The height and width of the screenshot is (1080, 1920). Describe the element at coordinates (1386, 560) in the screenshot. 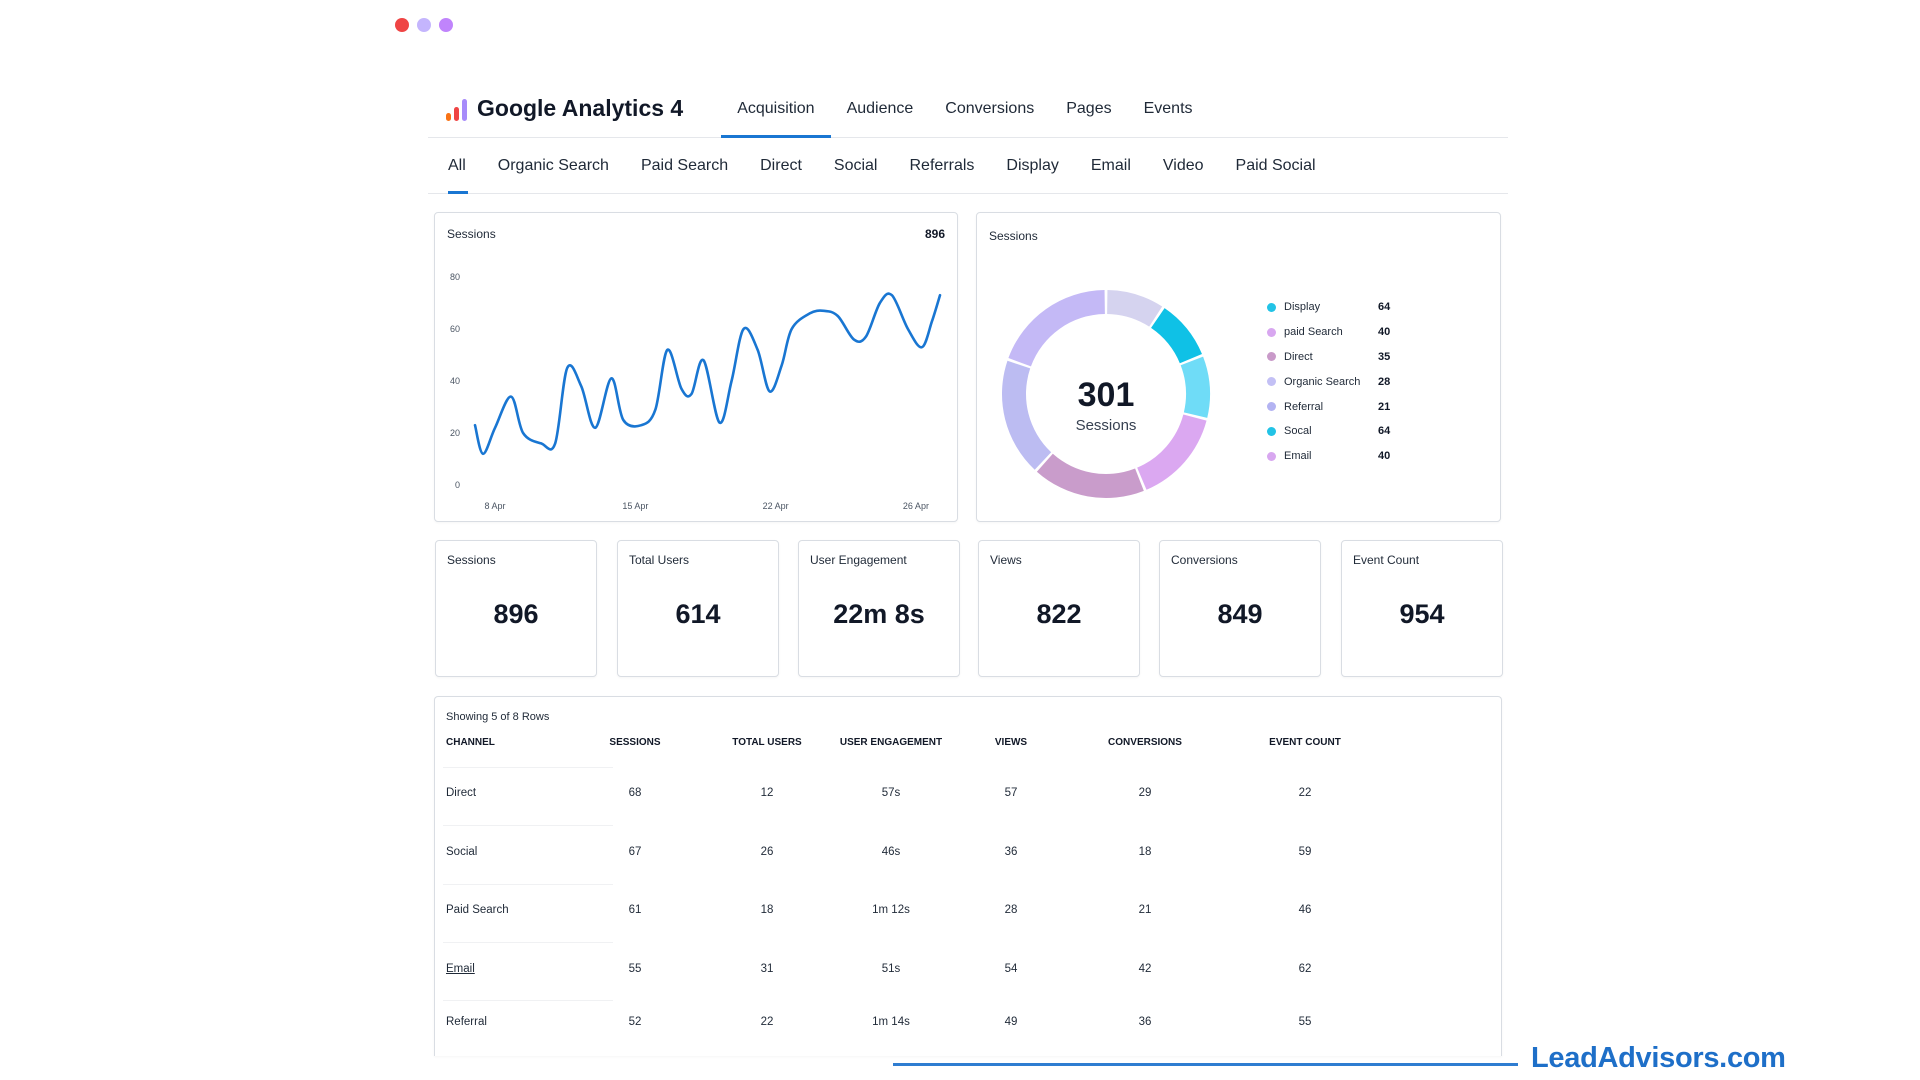

I see `kpi-label: Event Count` at that location.